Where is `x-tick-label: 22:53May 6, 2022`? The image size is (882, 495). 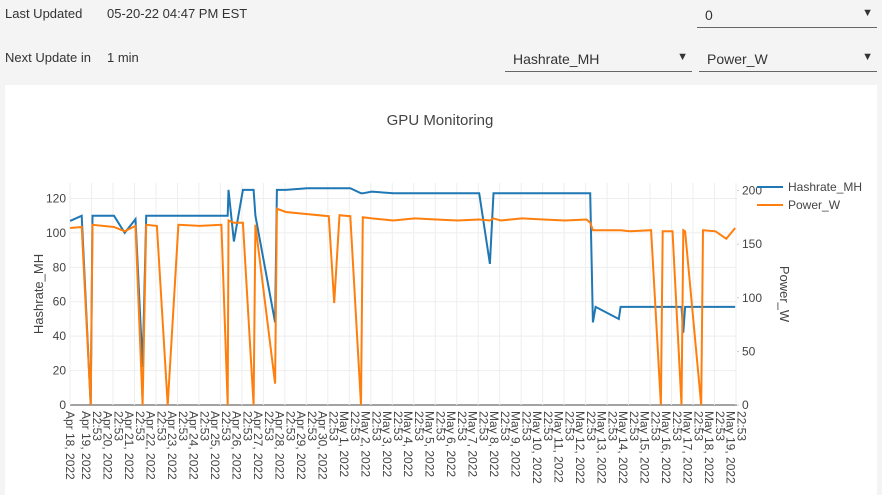 x-tick-label: 22:53May 6, 2022 is located at coordinates (456, 444).